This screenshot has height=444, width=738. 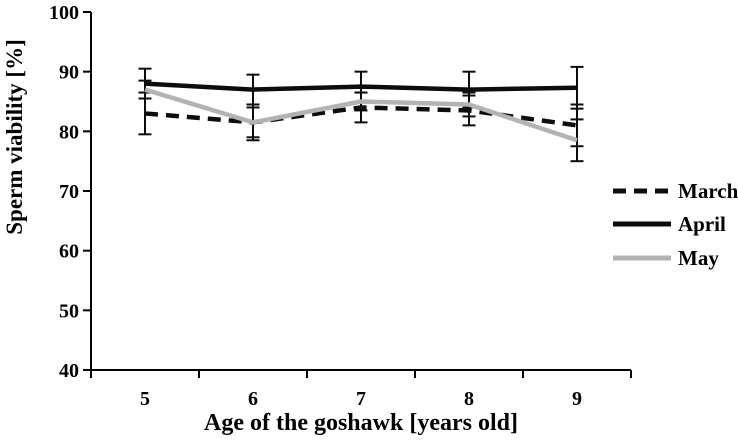 I want to click on y-tick-label: 100, so click(x=64, y=13).